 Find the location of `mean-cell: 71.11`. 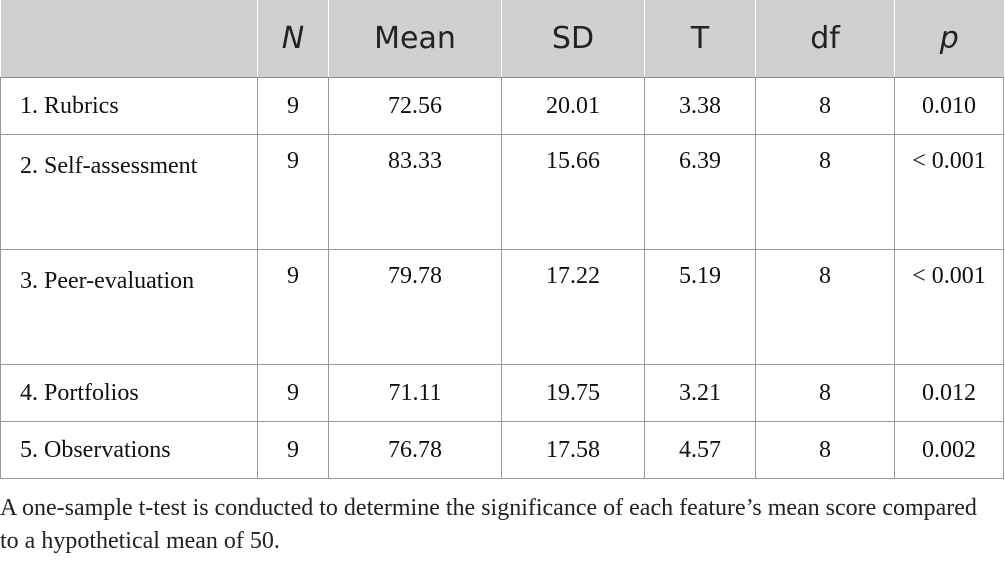

mean-cell: 71.11 is located at coordinates (415, 393).